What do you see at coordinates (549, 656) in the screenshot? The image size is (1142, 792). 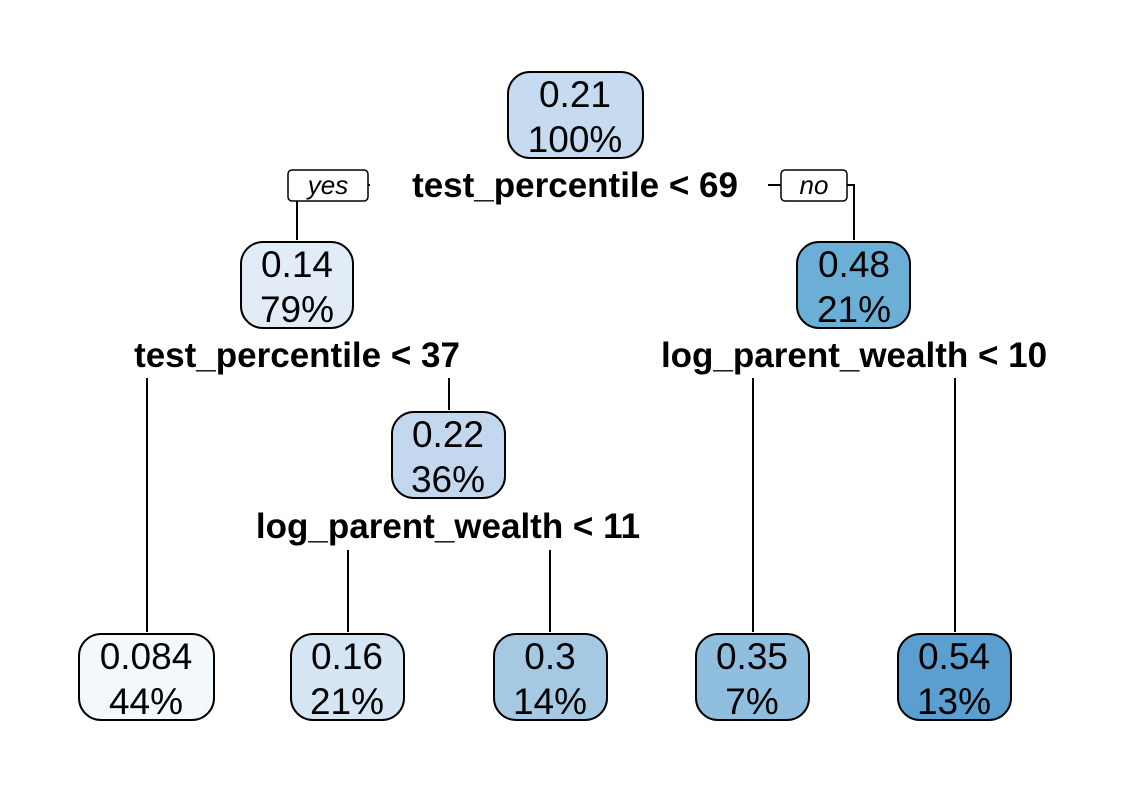 I see `leaf-3-value: 0.3` at bounding box center [549, 656].